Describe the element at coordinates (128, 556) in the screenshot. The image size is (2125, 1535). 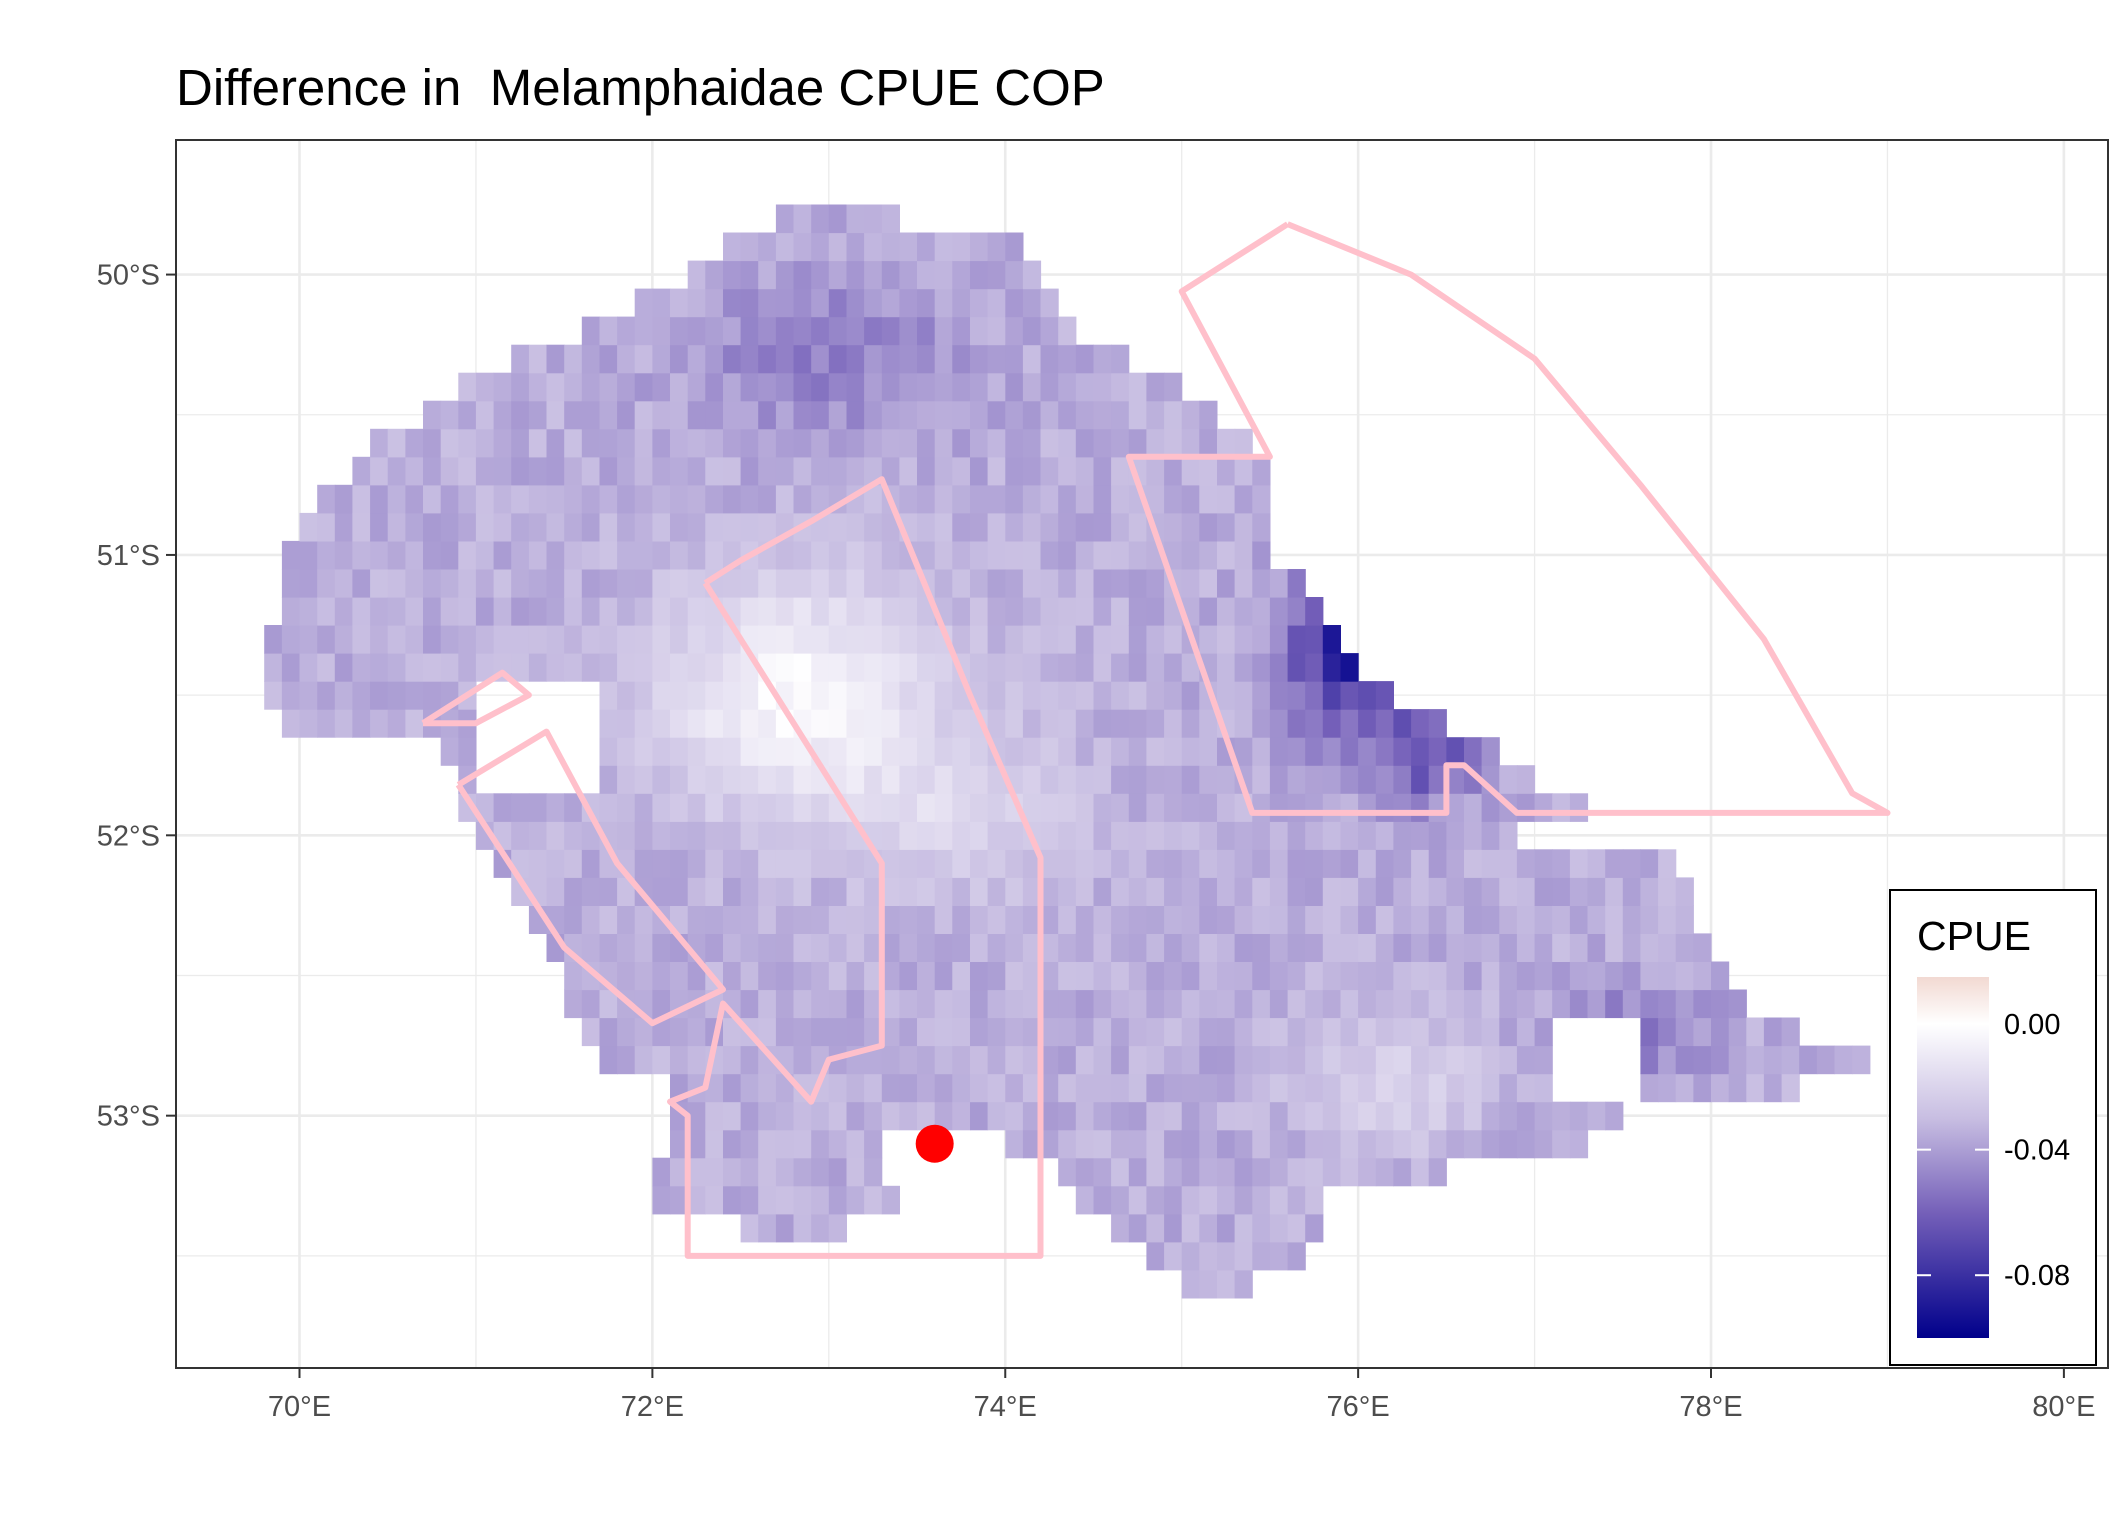
I see `y-tick-label: 51°S` at that location.